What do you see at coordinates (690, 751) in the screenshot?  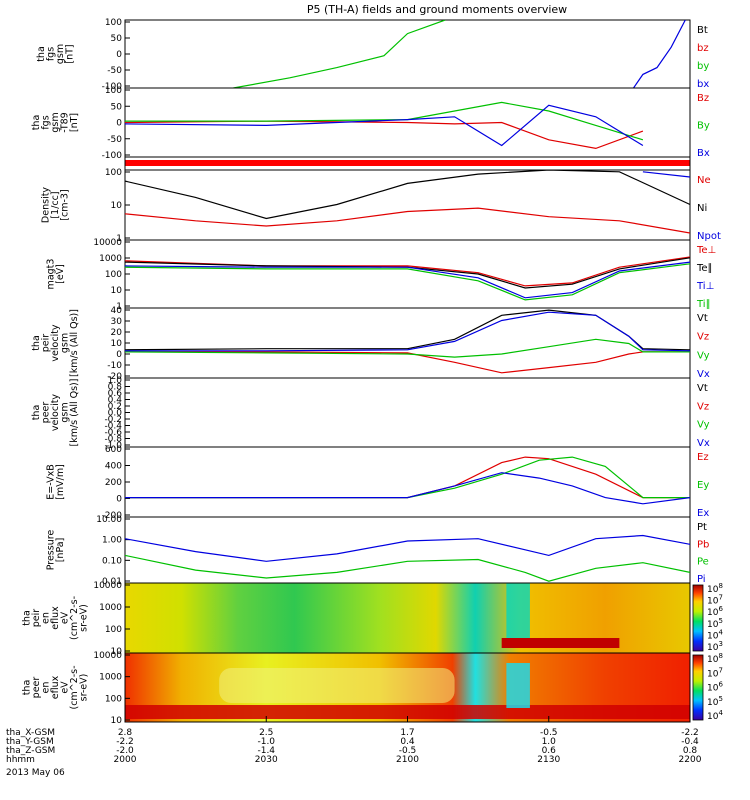 I see `xaxis-value: 0.8` at bounding box center [690, 751].